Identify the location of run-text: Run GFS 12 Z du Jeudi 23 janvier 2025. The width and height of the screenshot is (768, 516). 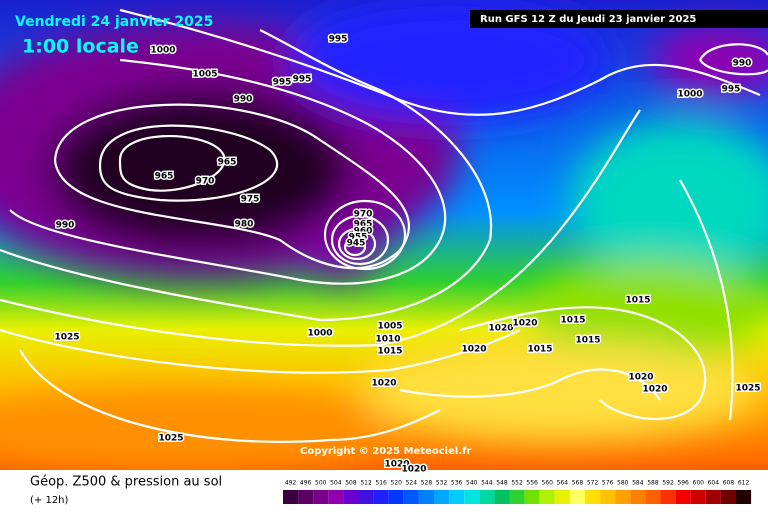
(588, 19).